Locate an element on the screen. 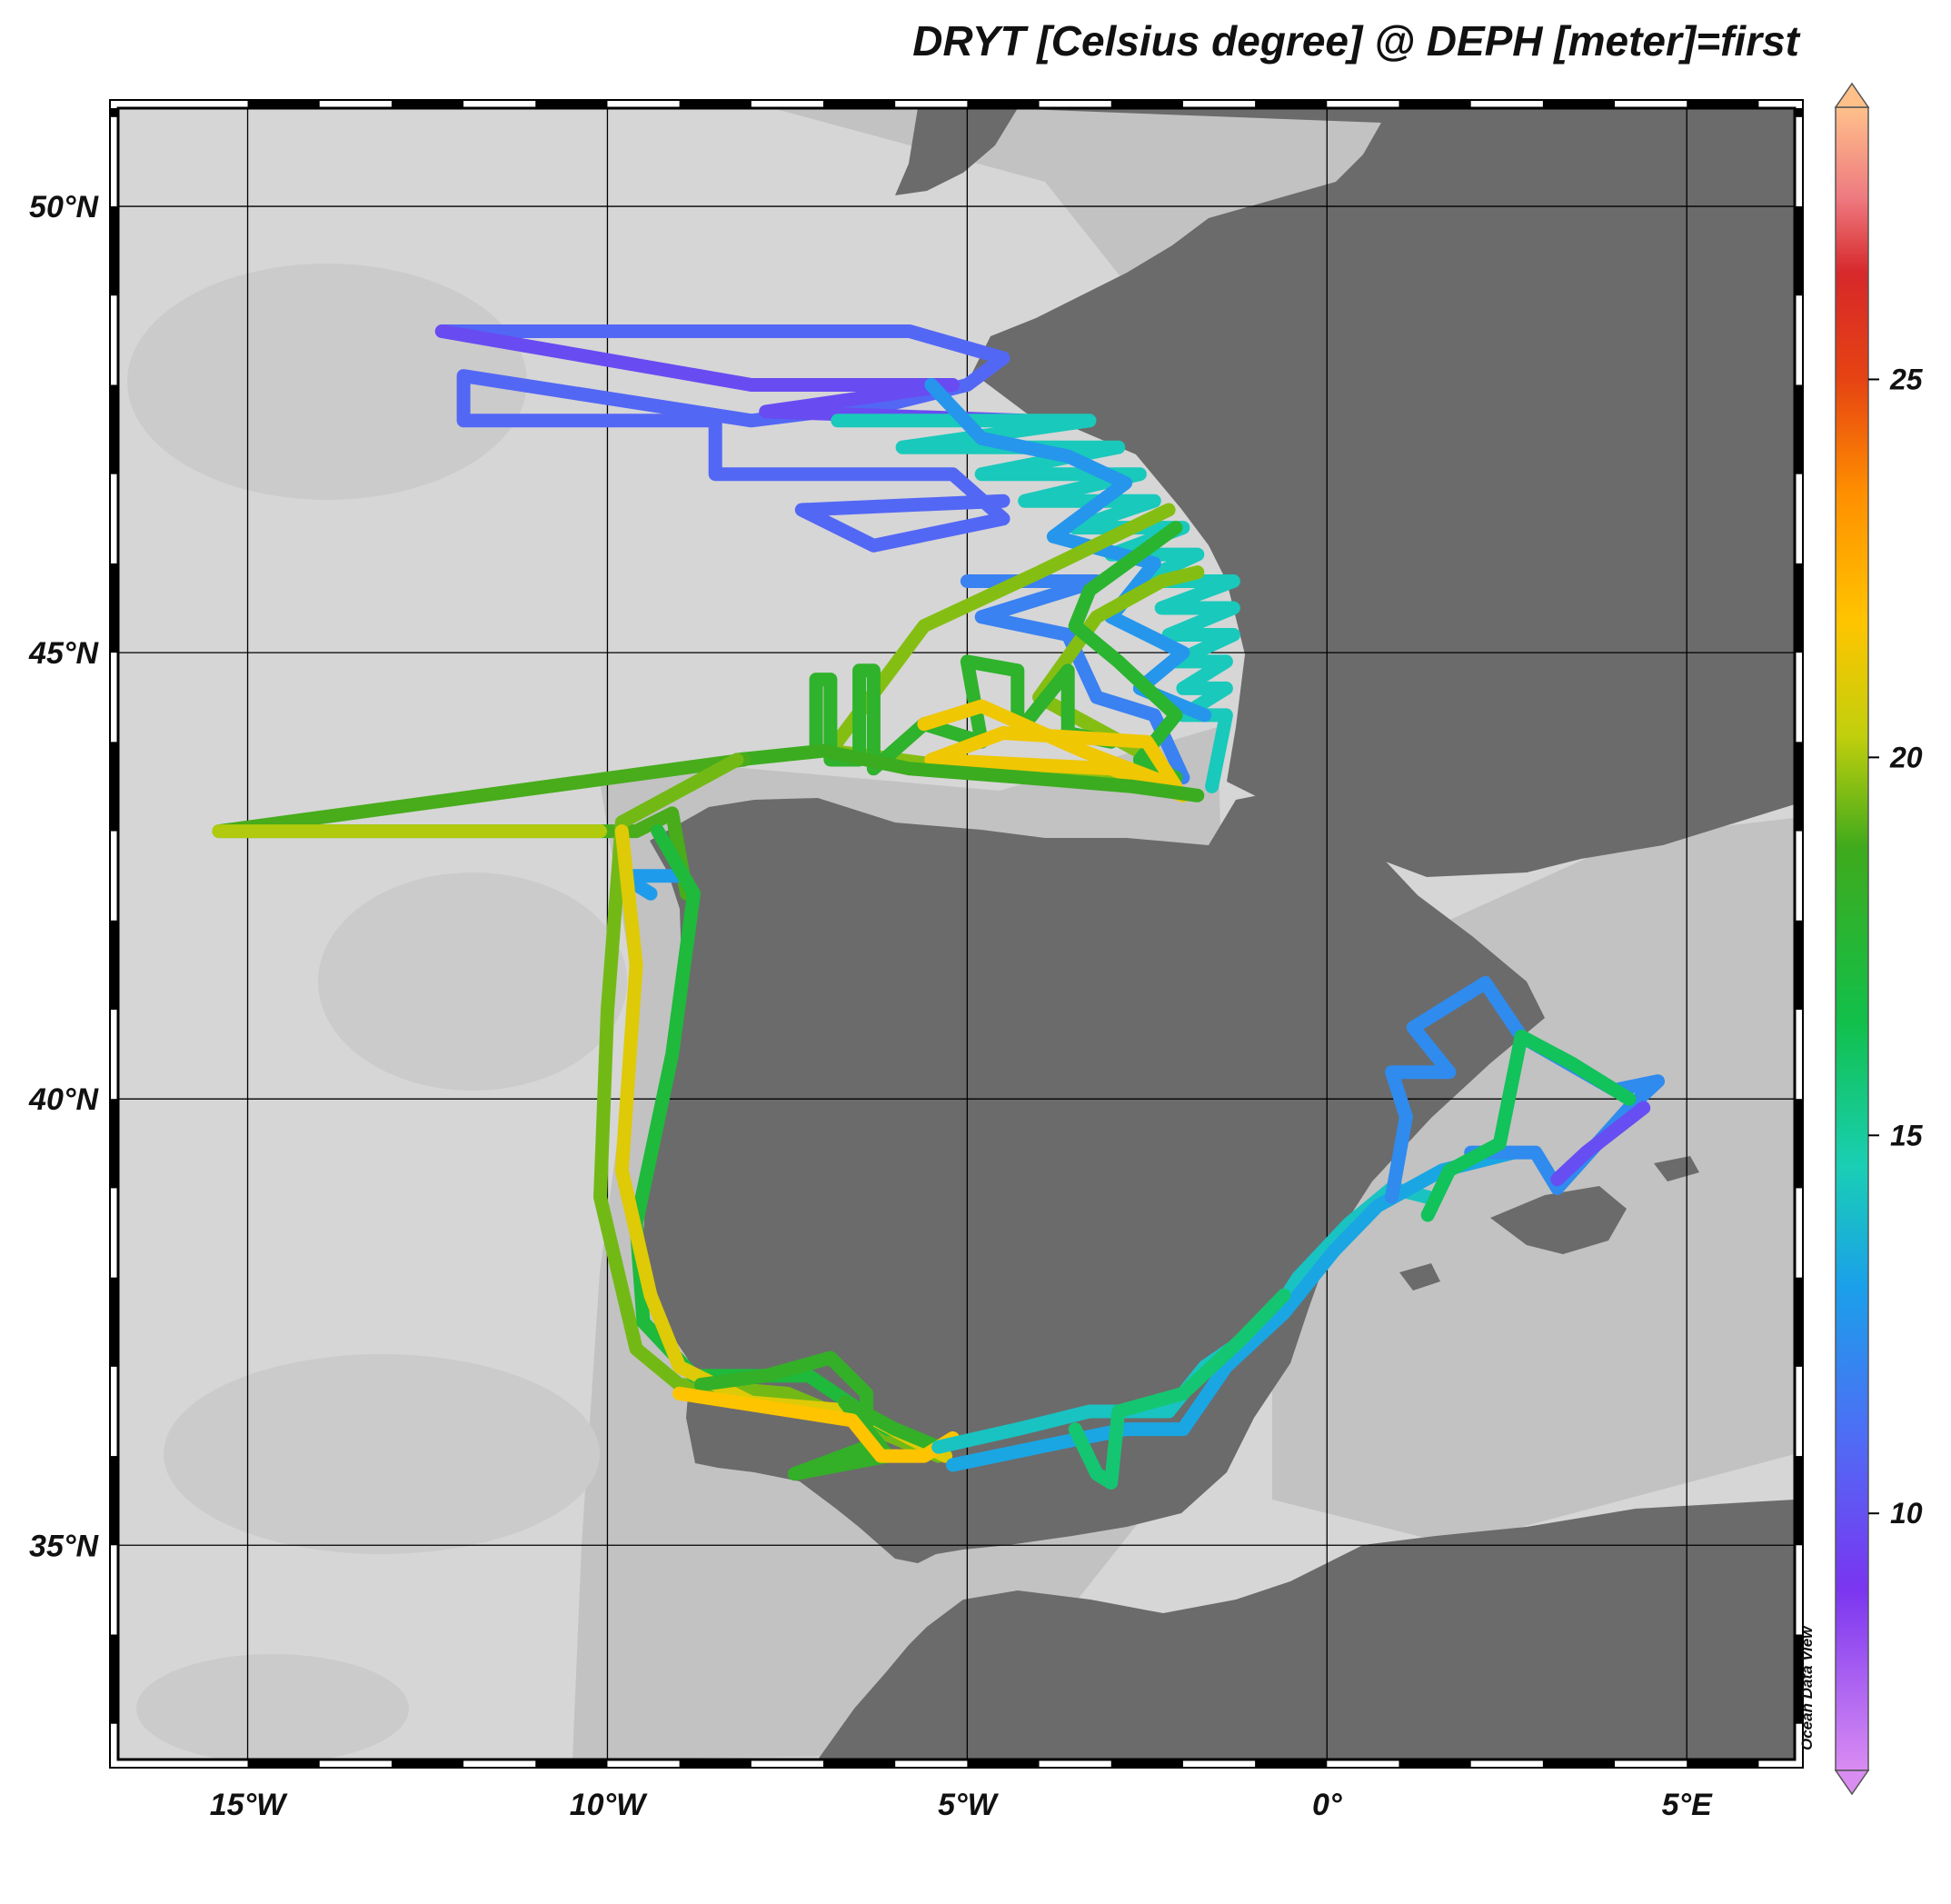 Image resolution: width=1951 pixels, height=1904 pixels. track-biscay-verticals is located at coordinates (964, 715).